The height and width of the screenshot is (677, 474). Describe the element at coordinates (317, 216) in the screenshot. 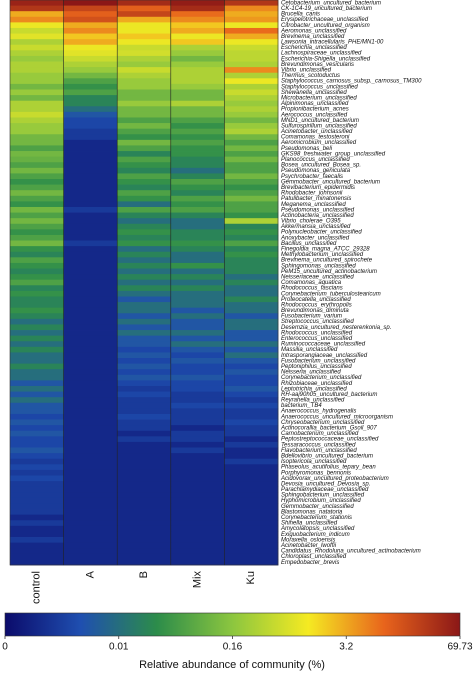

I see `row-label: Actinobacteria_unclassified` at that location.